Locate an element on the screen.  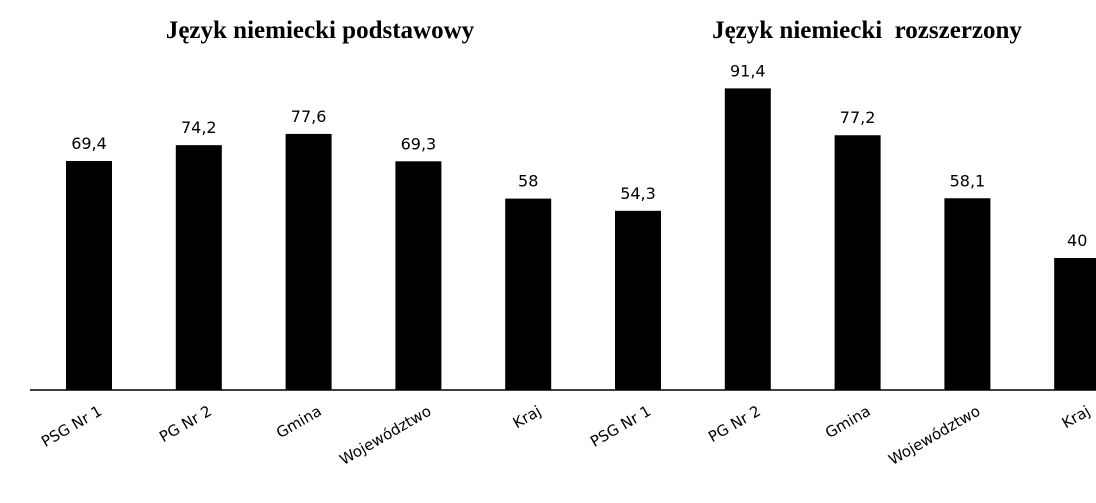
value-label: 54,3 is located at coordinates (638, 193).